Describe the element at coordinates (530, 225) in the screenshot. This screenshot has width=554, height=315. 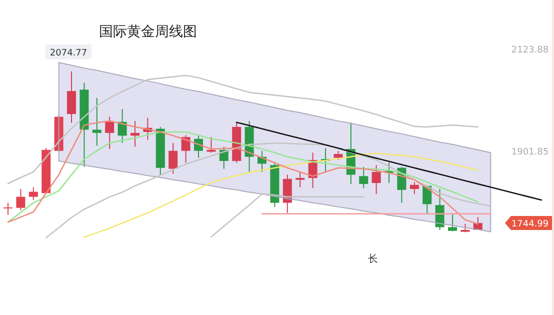
I see `annotation: 1744.99` at that location.